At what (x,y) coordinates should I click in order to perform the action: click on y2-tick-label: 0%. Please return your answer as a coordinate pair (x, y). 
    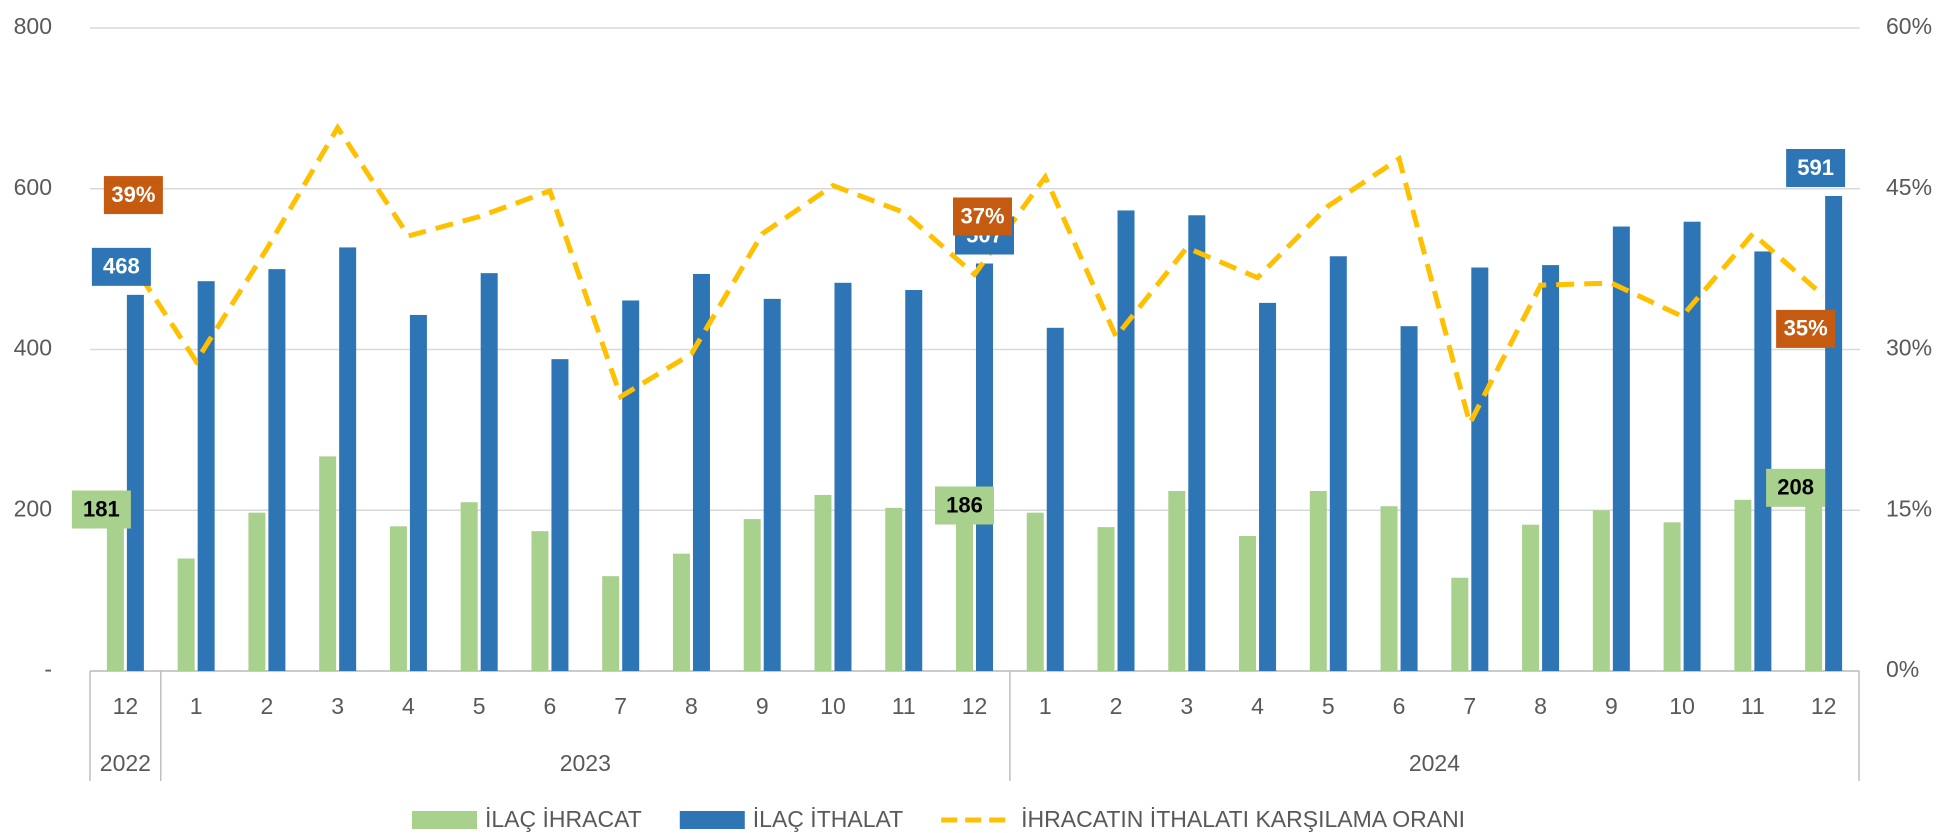
    Looking at the image, I should click on (1902, 669).